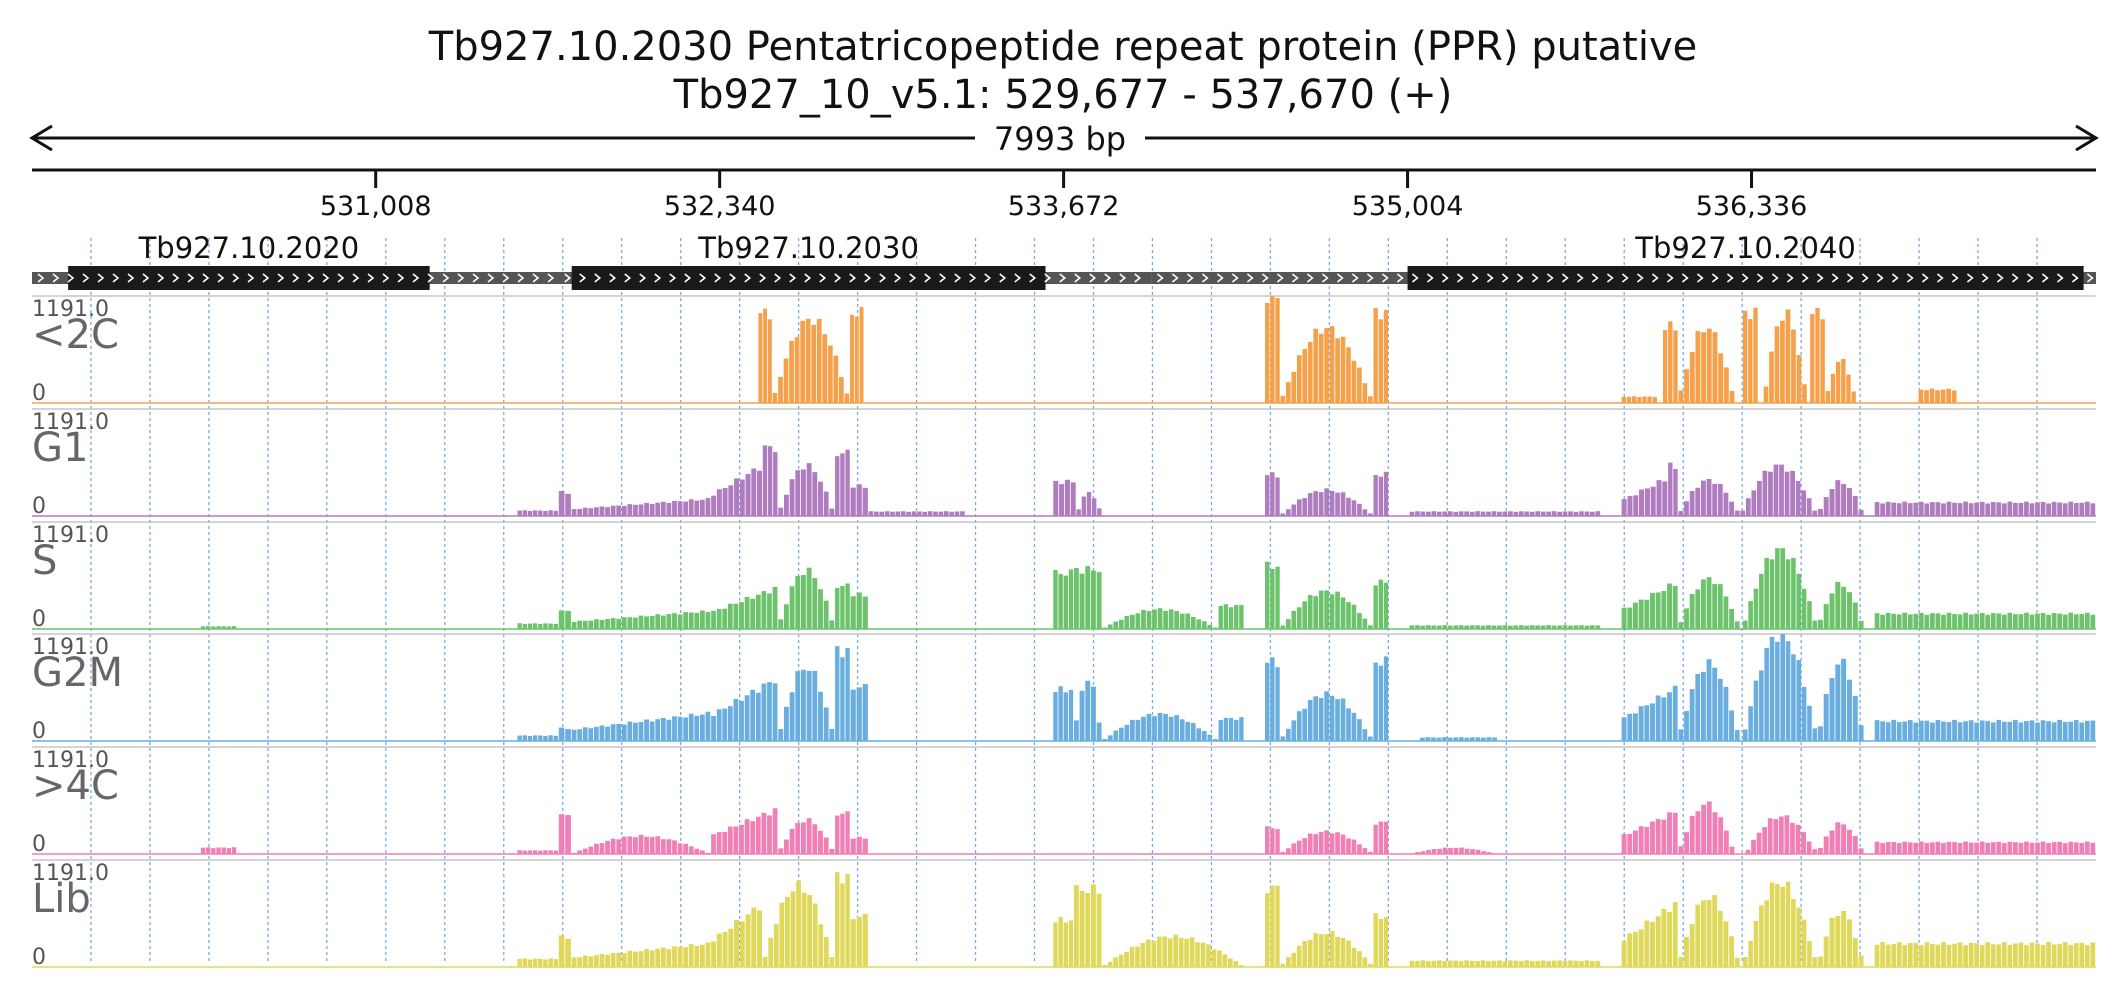  What do you see at coordinates (1064, 206) in the screenshot?
I see `axis-tick-label: 533,672` at bounding box center [1064, 206].